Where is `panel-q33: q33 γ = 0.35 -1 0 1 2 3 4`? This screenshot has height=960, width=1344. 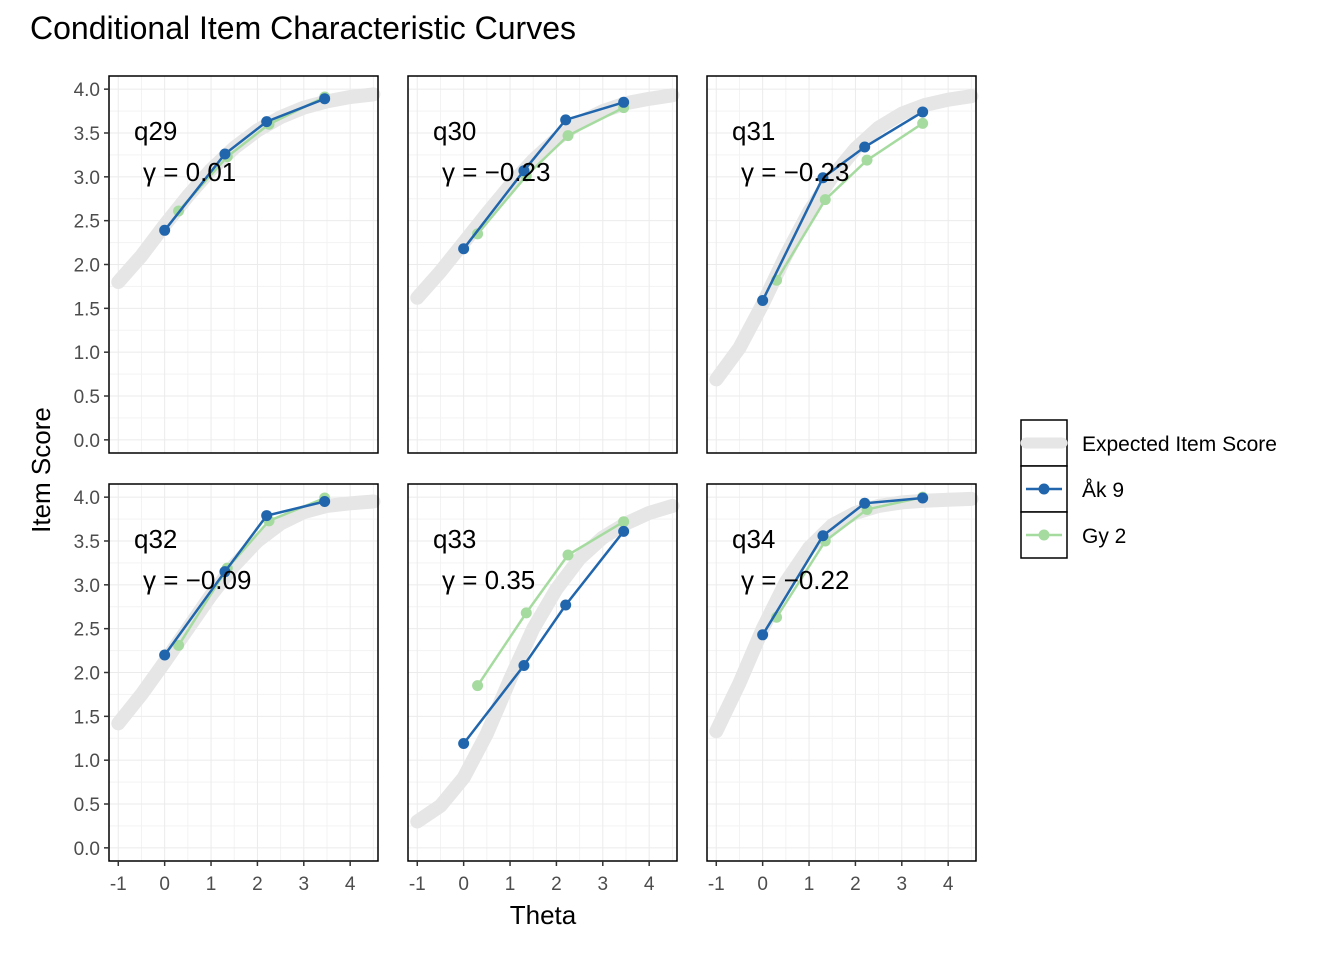
panel-q33: q33 γ = 0.35 -1 0 1 2 3 4 is located at coordinates (543, 689).